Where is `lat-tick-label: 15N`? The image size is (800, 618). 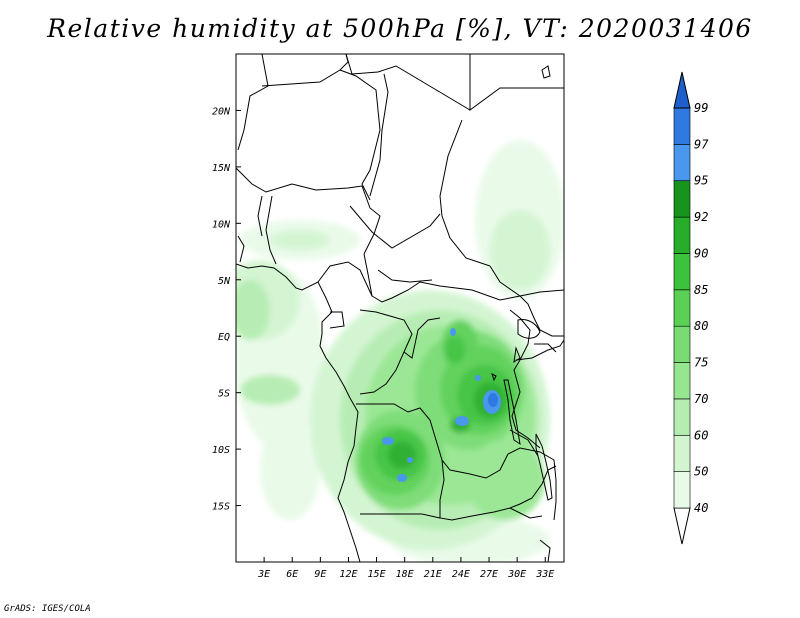 lat-tick-label: 15N is located at coordinates (221, 168).